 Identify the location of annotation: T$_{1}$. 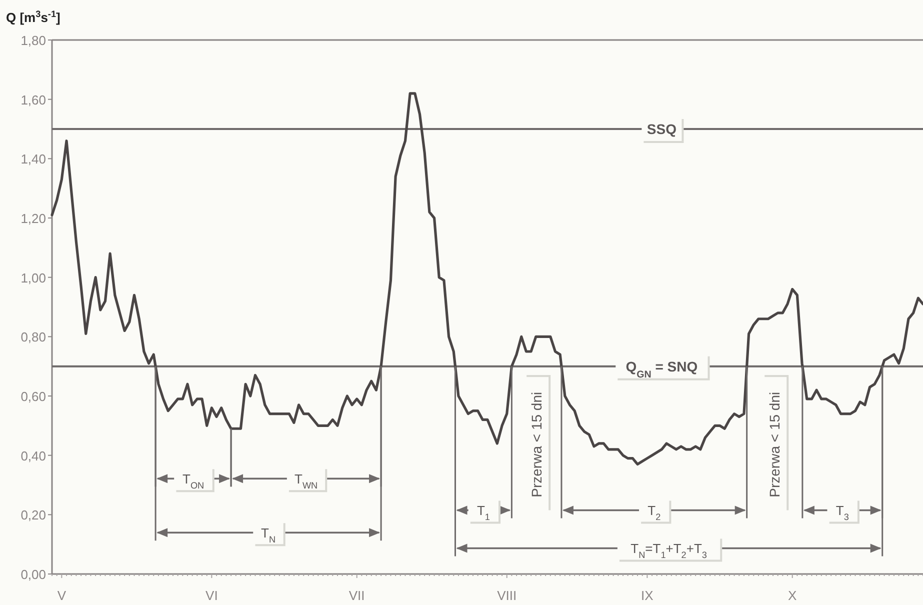
(483, 512).